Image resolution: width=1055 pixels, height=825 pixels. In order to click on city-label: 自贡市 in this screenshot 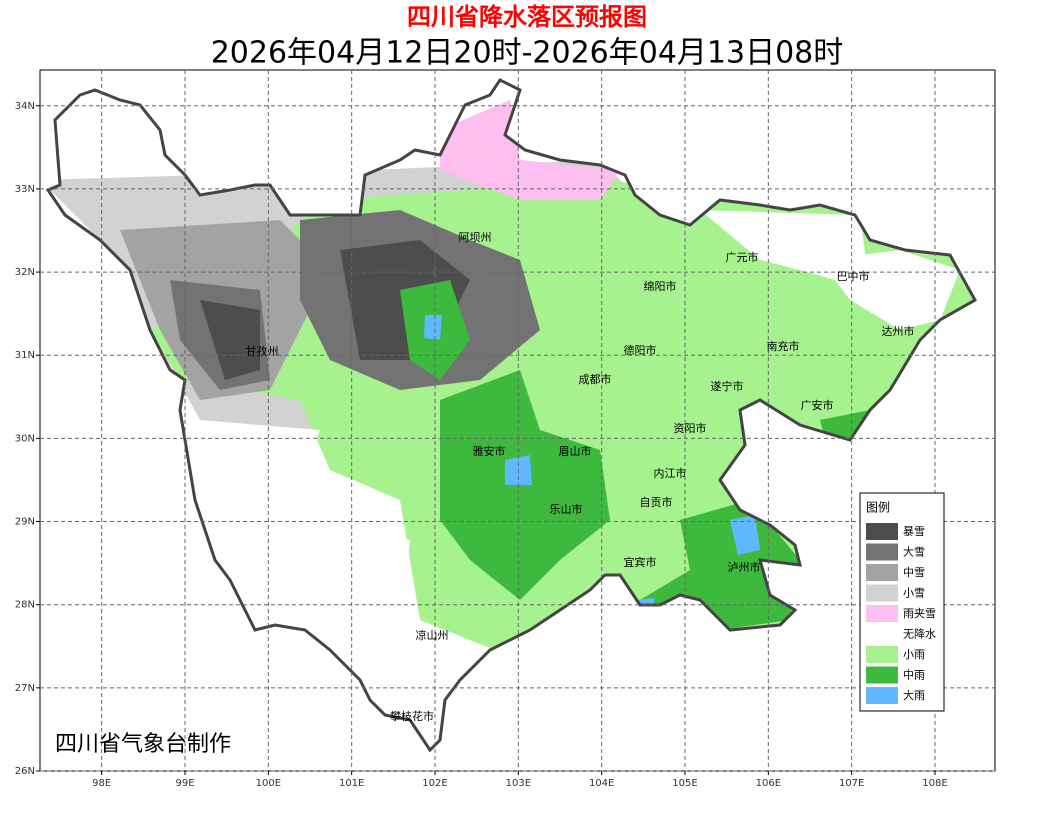, I will do `click(656, 502)`.